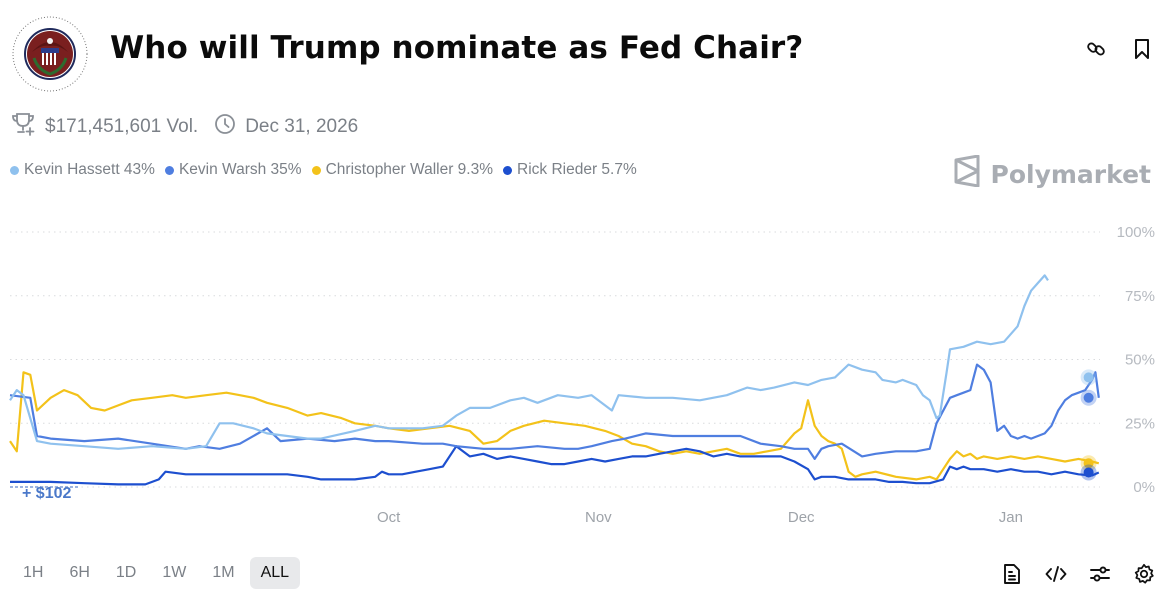  Describe the element at coordinates (1096, 49) in the screenshot. I see `link-icon` at that location.